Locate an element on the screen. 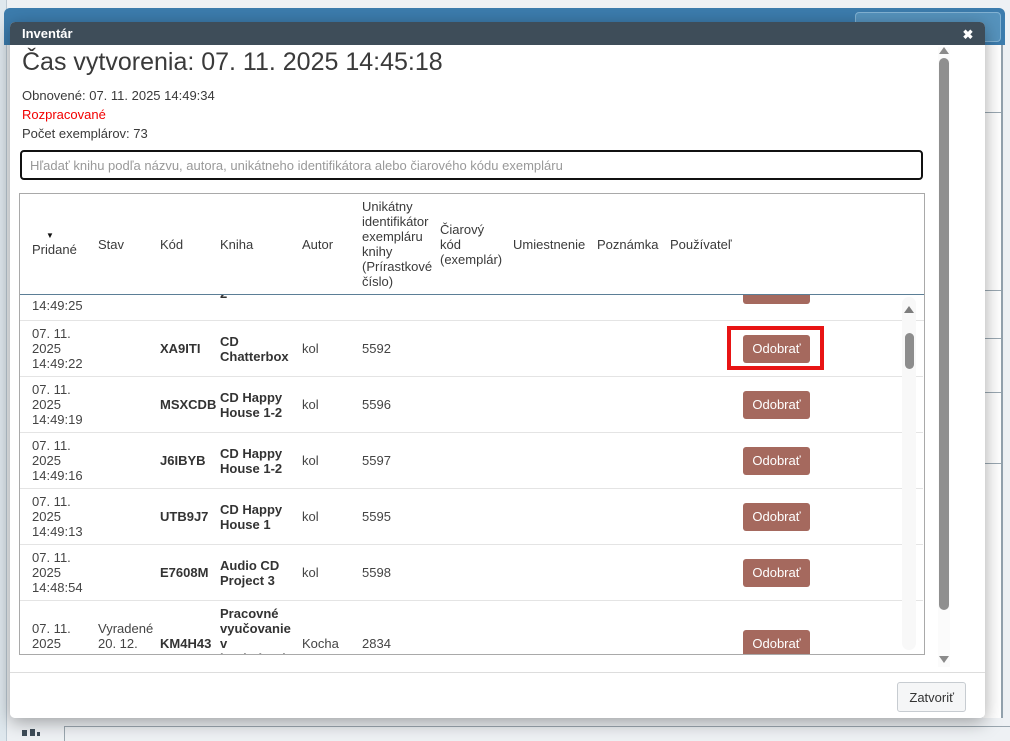  cell-kniha: Pracovné vyučovanie v konkrétnej podobe is located at coordinates (255, 630).